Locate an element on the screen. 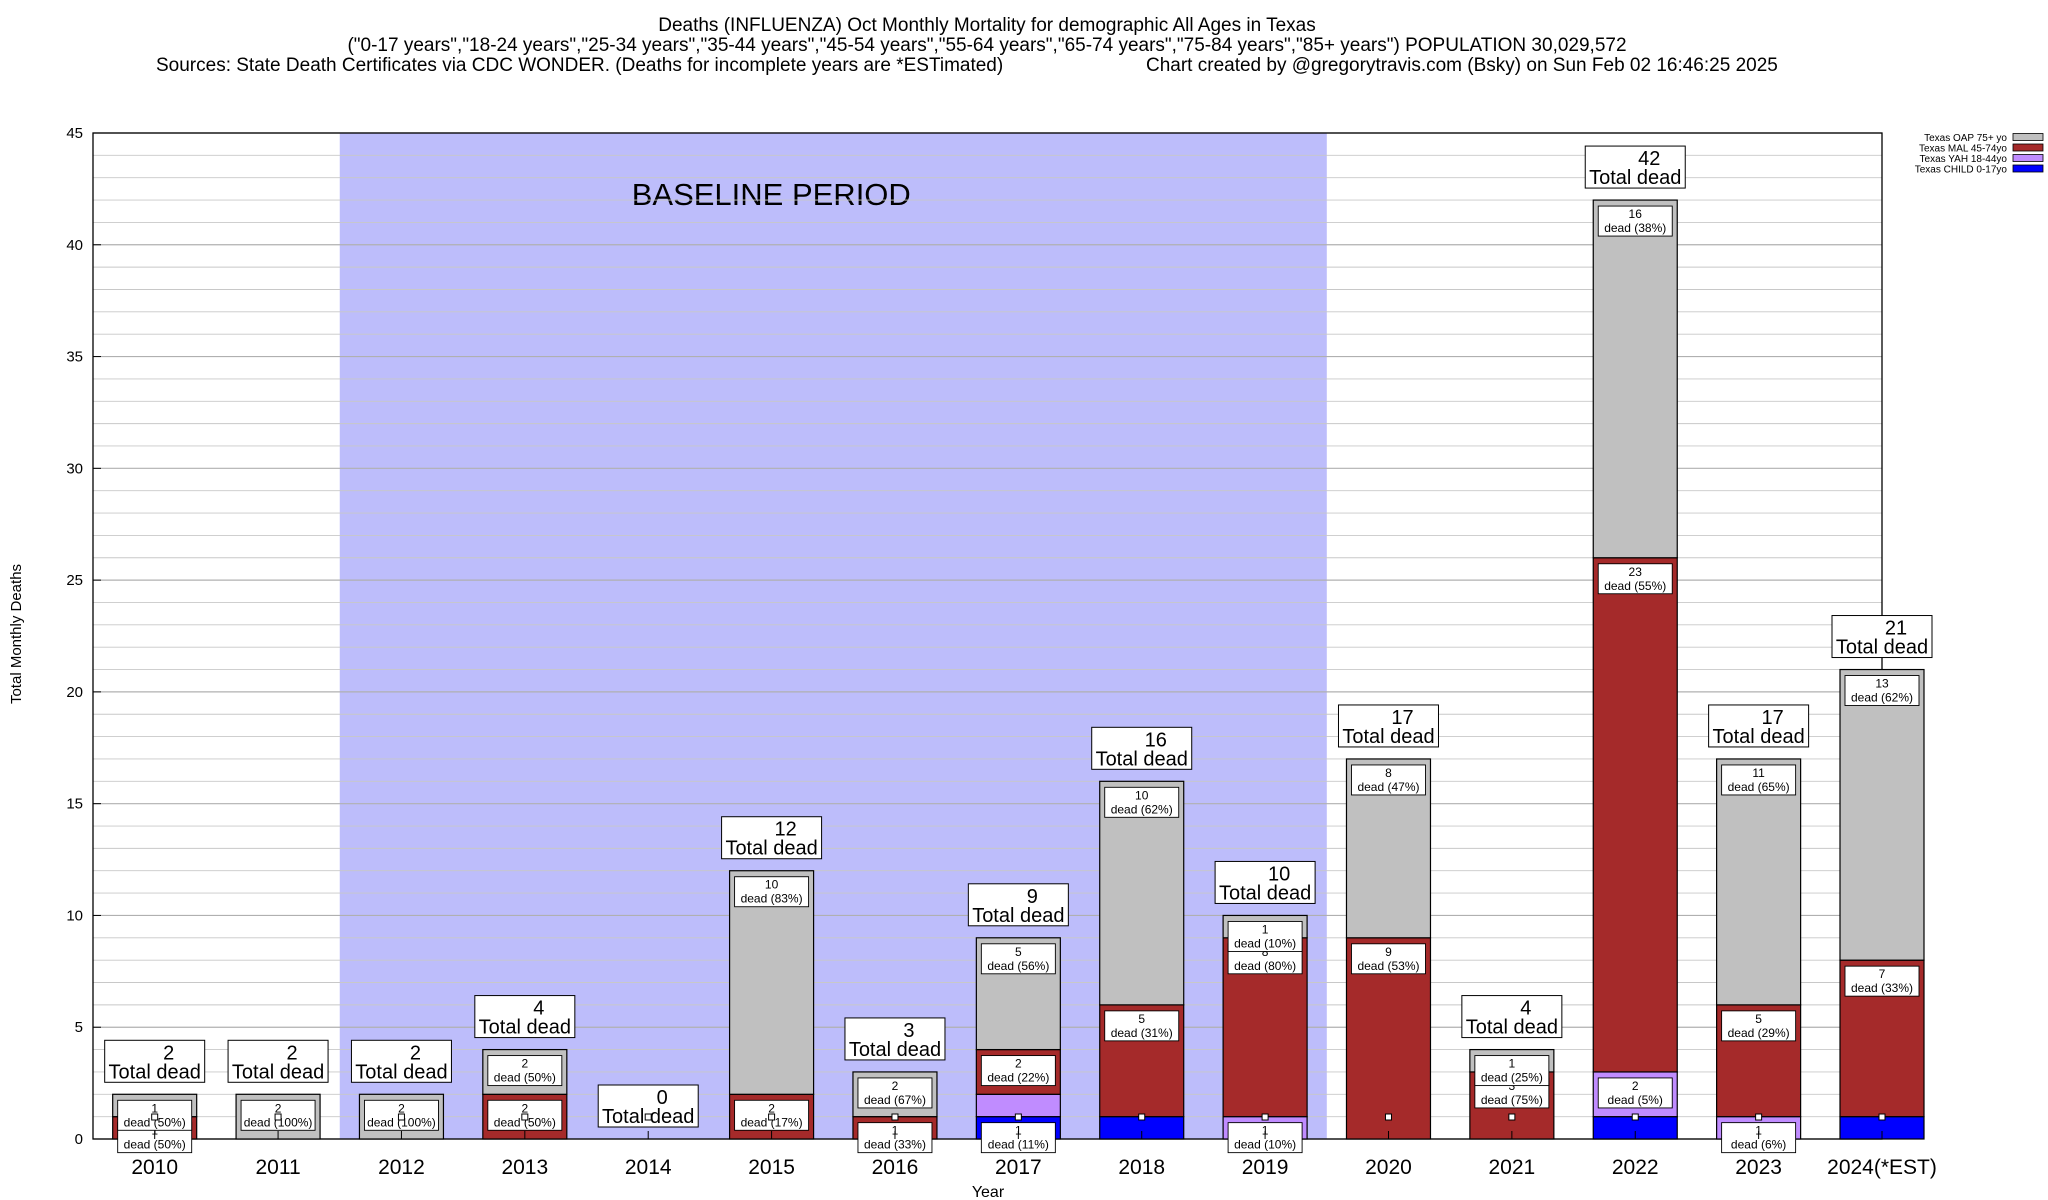 The image size is (2048, 1200). segment-label-percent: dead (83%) is located at coordinates (772, 899).